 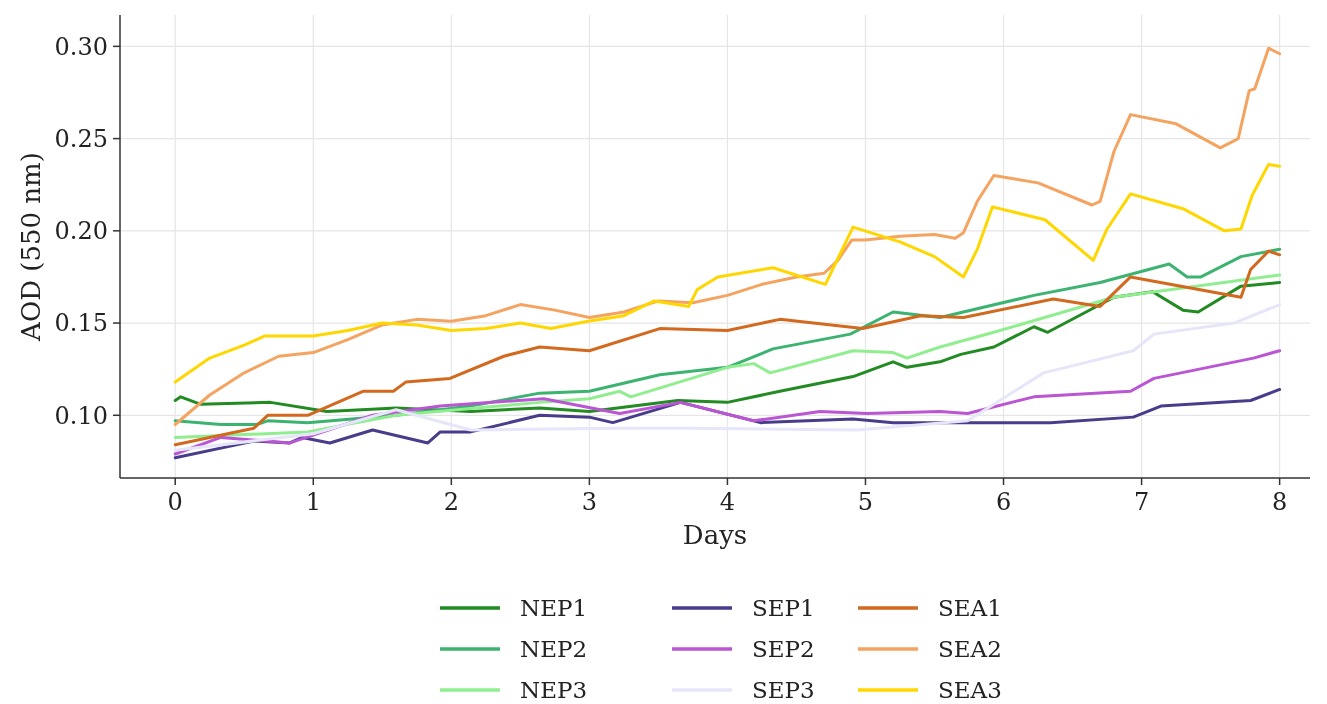 What do you see at coordinates (554, 649) in the screenshot?
I see `legend-label: NEP2` at bounding box center [554, 649].